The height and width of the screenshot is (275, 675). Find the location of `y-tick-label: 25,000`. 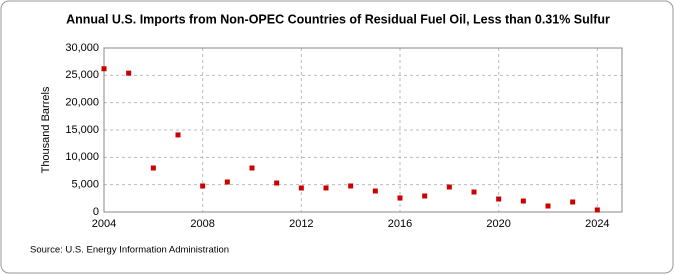

y-tick-label: 25,000 is located at coordinates (82, 75).